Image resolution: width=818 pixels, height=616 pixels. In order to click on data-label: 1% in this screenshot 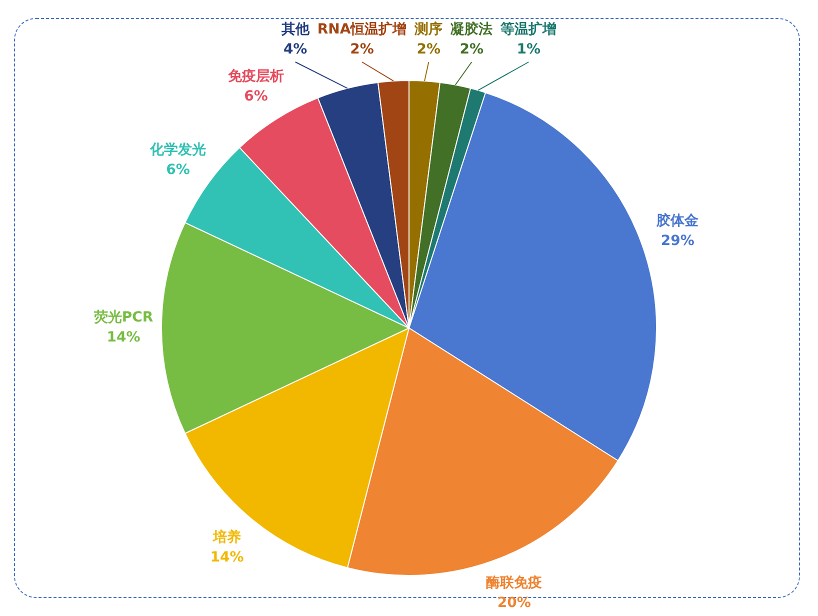, I will do `click(528, 50)`.